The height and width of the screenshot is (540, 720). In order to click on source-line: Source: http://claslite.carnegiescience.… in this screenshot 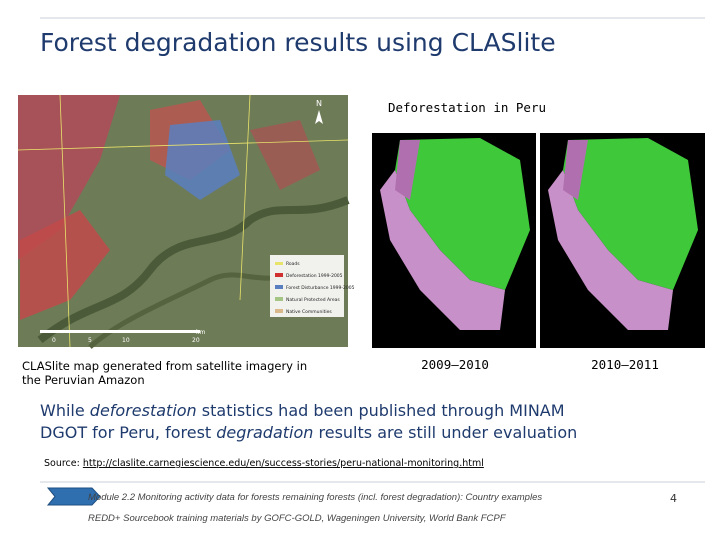, I will do `click(264, 463)`.